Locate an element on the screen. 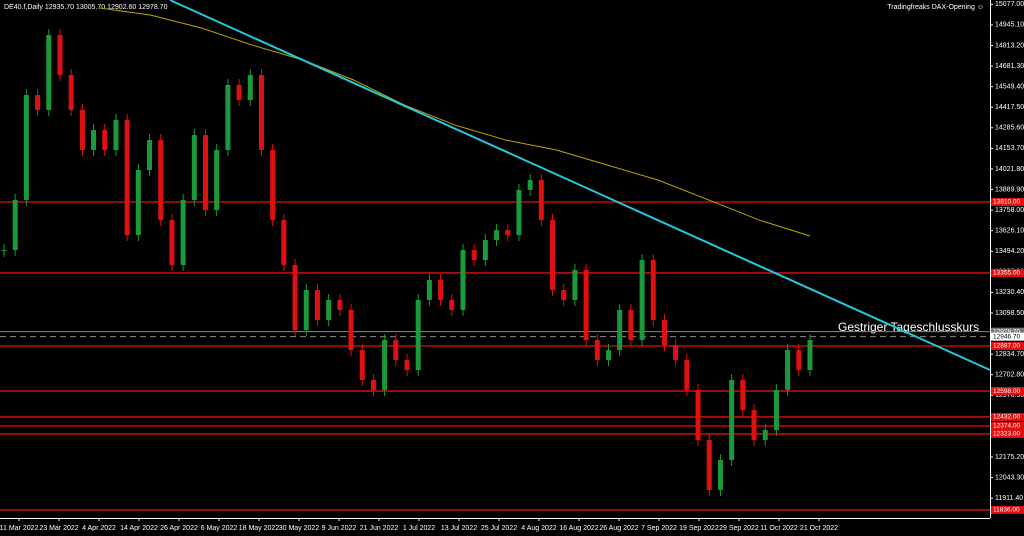  y-tick-label: 12043.30 is located at coordinates (1009, 477).